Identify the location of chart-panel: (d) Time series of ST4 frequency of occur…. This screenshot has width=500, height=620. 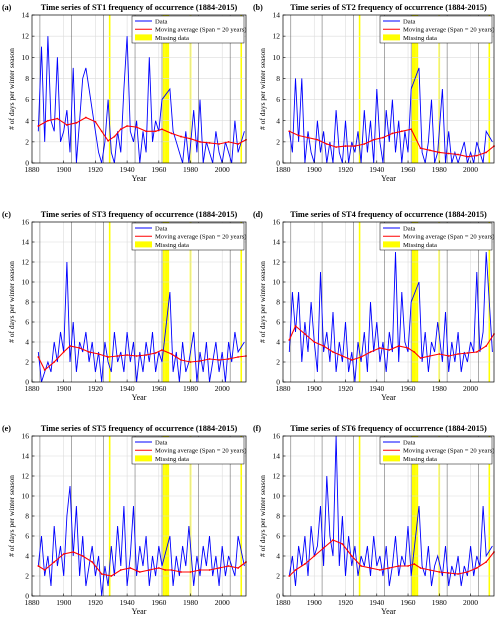
(374, 306).